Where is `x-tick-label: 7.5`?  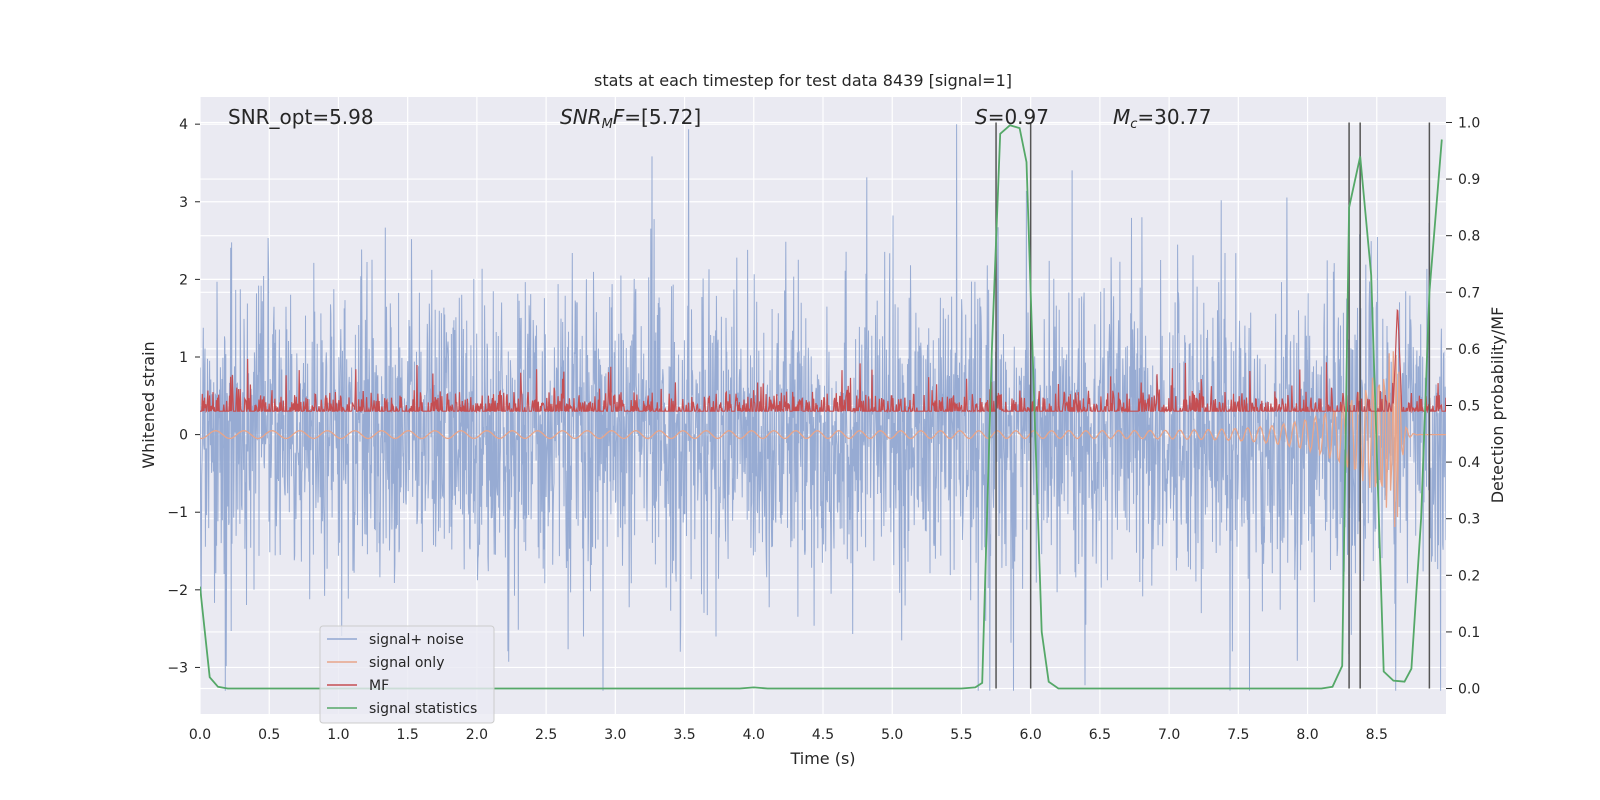
x-tick-label: 7.5 is located at coordinates (1238, 735).